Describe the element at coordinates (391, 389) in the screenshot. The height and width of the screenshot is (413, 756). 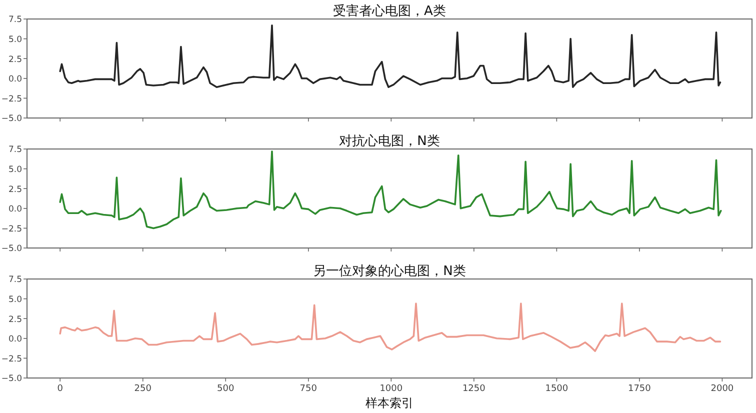
I see `x-tick-label: 1000` at that location.